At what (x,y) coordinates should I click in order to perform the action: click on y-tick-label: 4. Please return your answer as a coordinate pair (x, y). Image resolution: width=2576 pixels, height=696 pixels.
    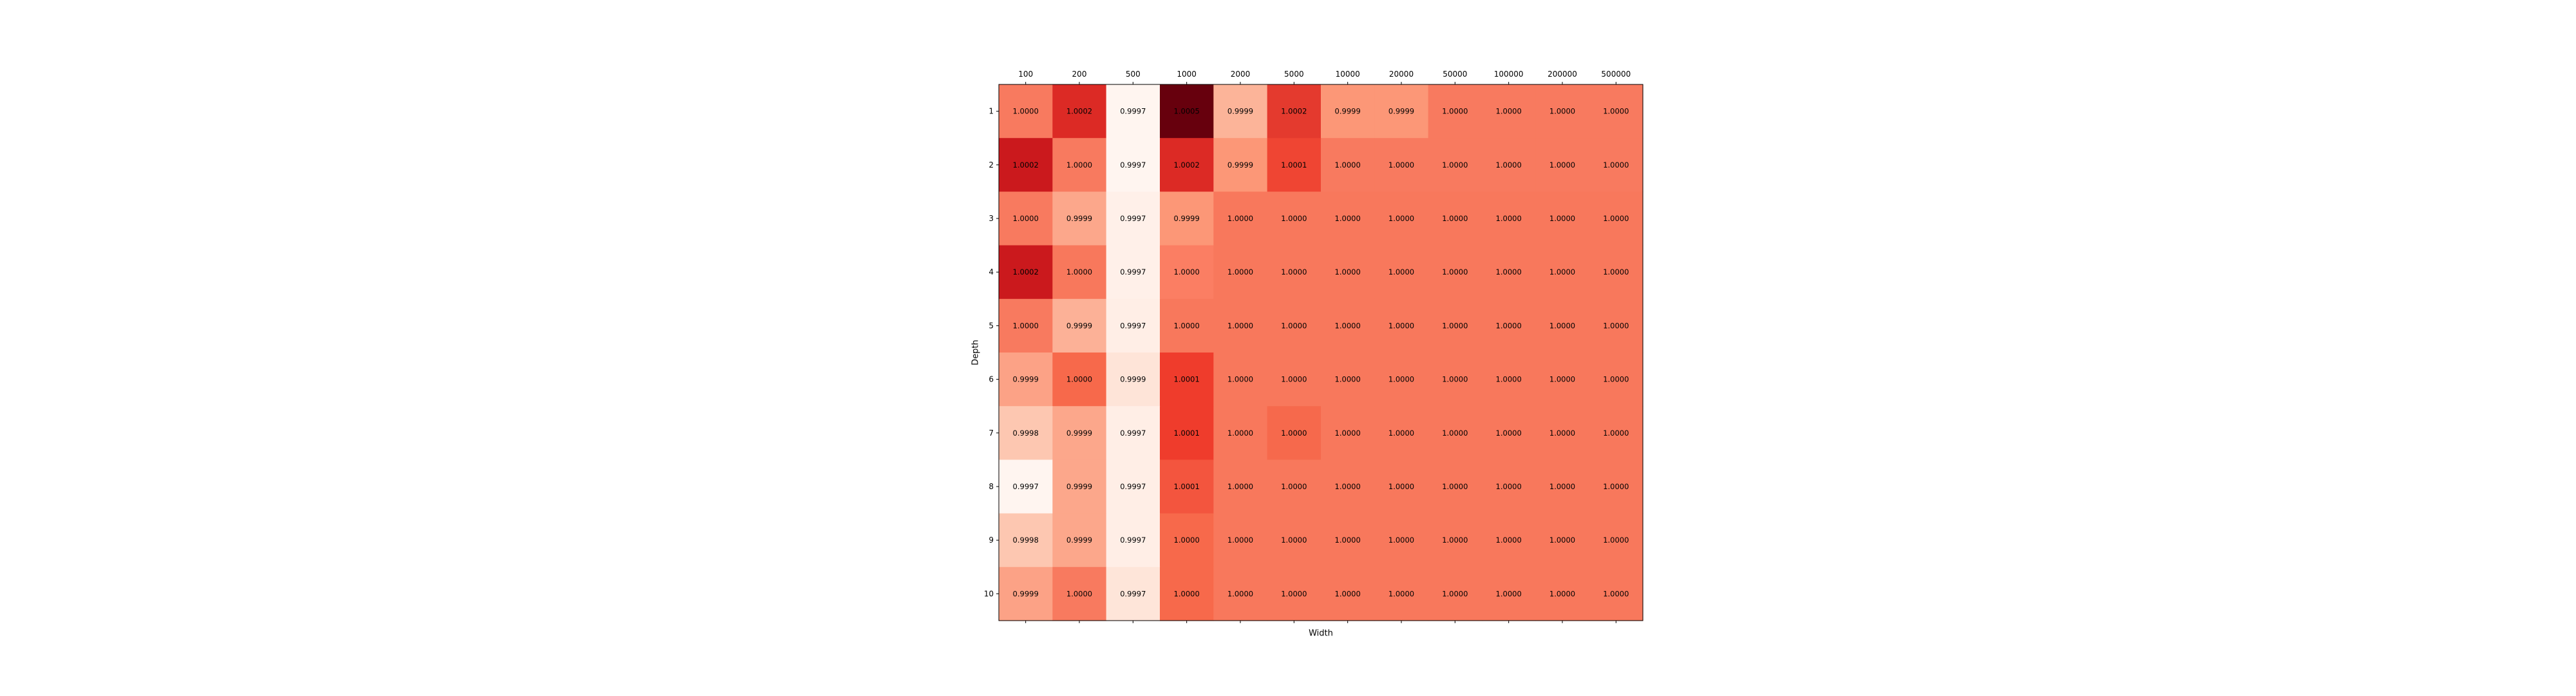
    Looking at the image, I should click on (991, 271).